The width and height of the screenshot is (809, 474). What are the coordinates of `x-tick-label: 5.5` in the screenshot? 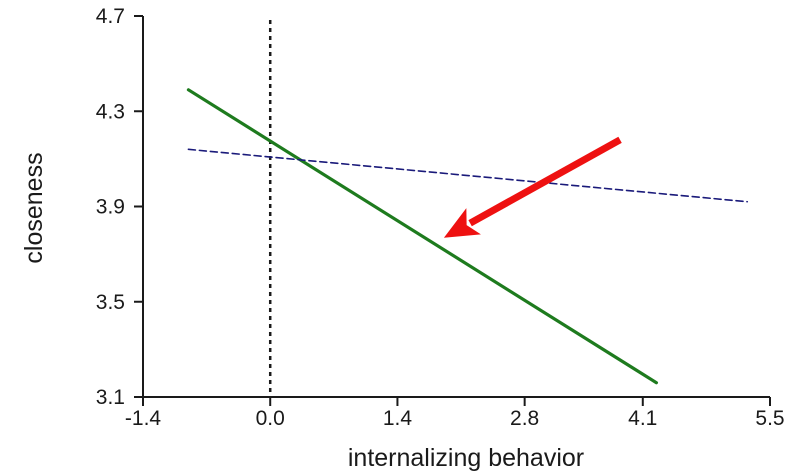 It's located at (769, 418).